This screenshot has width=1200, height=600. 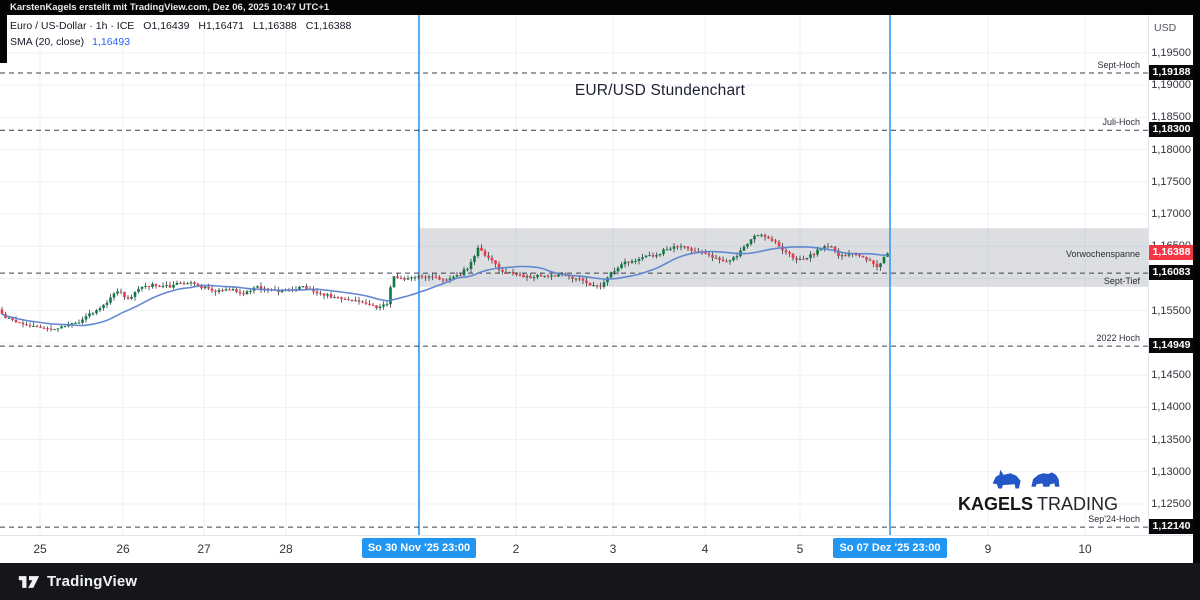 What do you see at coordinates (1171, 85) in the screenshot?
I see `price-tick: 1,19000` at bounding box center [1171, 85].